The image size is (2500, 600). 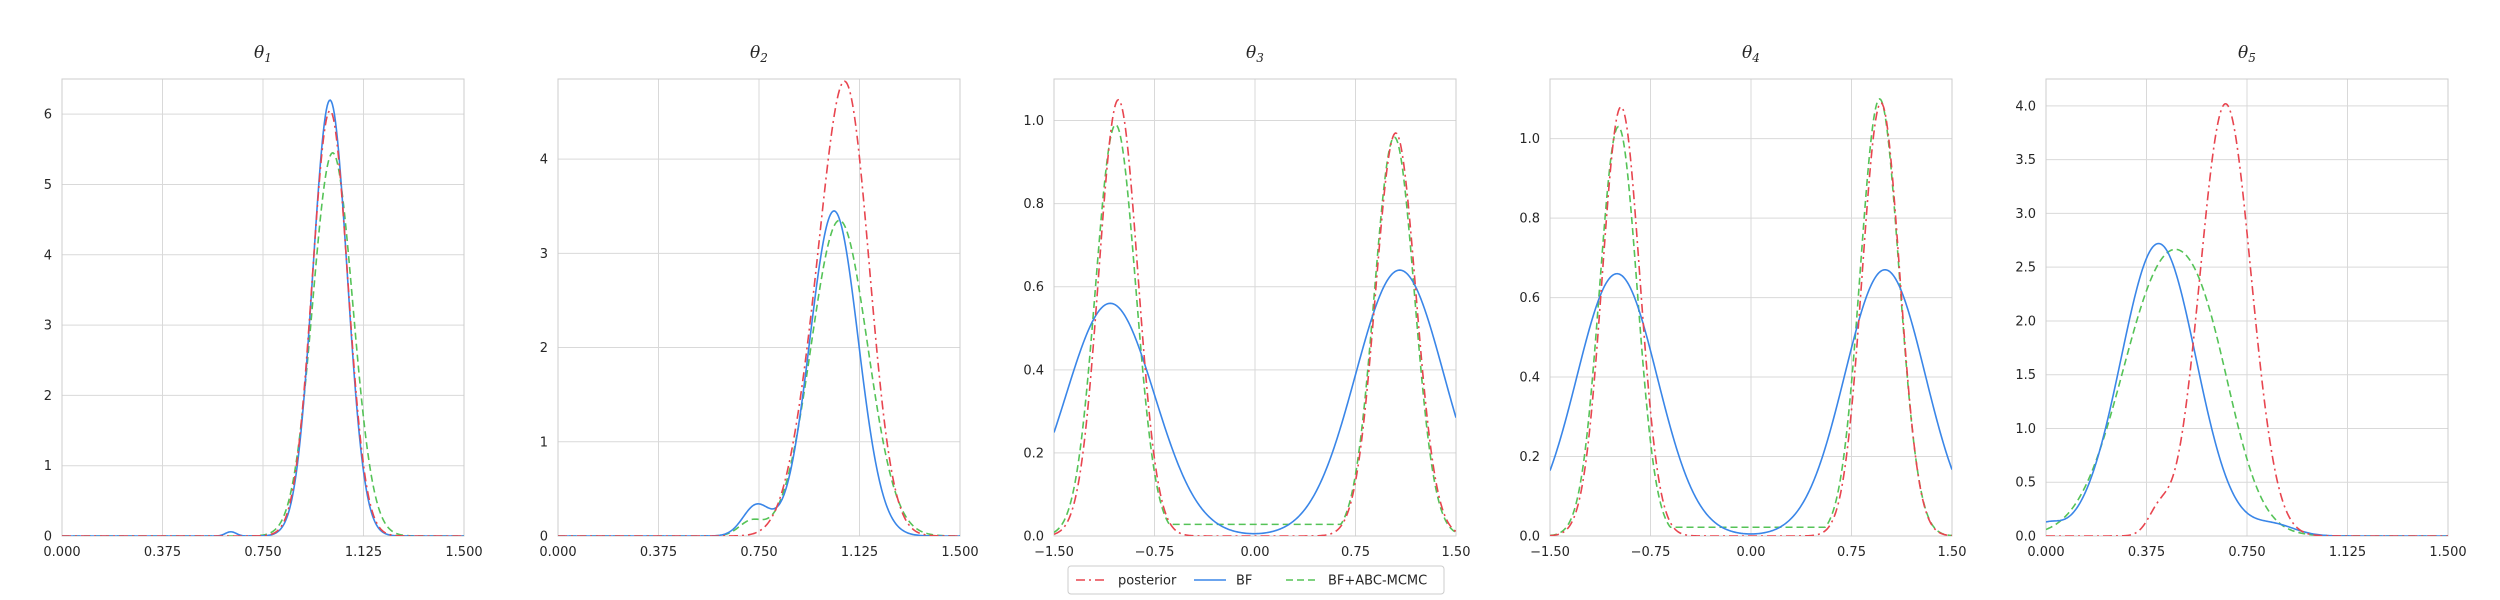 I want to click on panel-title: θ3, so click(x=1255, y=54).